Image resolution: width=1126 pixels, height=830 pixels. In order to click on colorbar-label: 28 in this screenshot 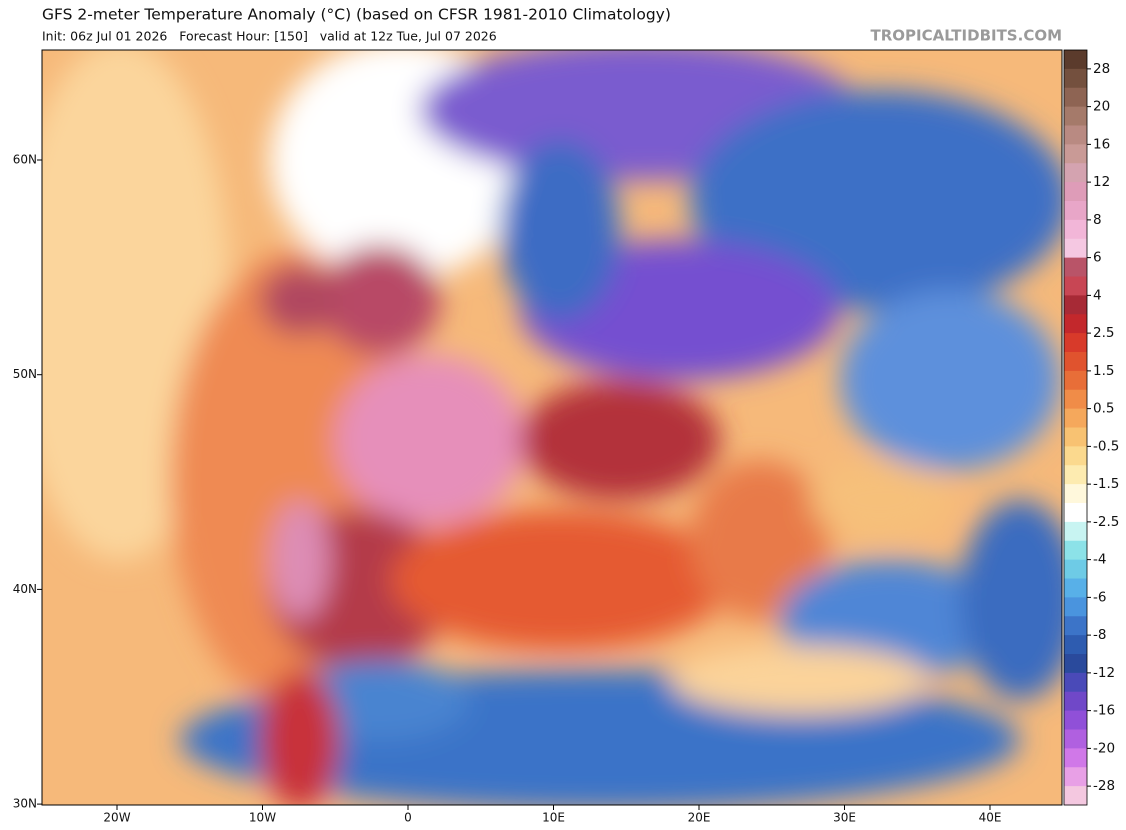, I will do `click(1101, 69)`.